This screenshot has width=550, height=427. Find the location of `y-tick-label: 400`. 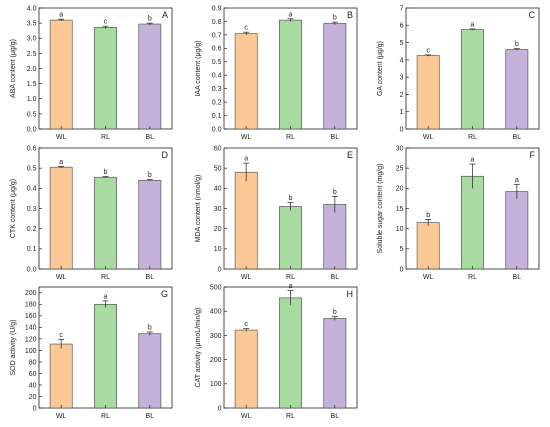

y-tick-label: 400 is located at coordinates (216, 312).